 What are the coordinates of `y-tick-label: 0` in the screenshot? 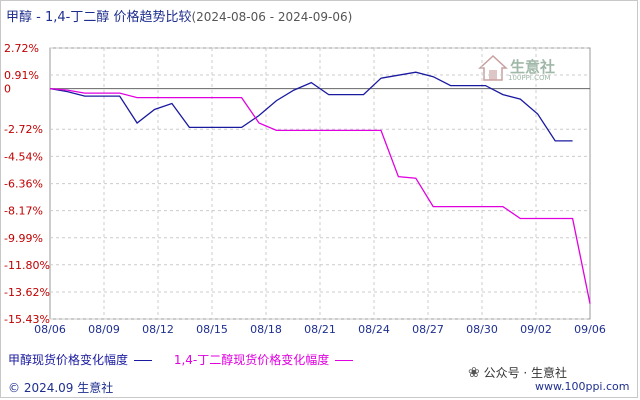 It's located at (7, 89).